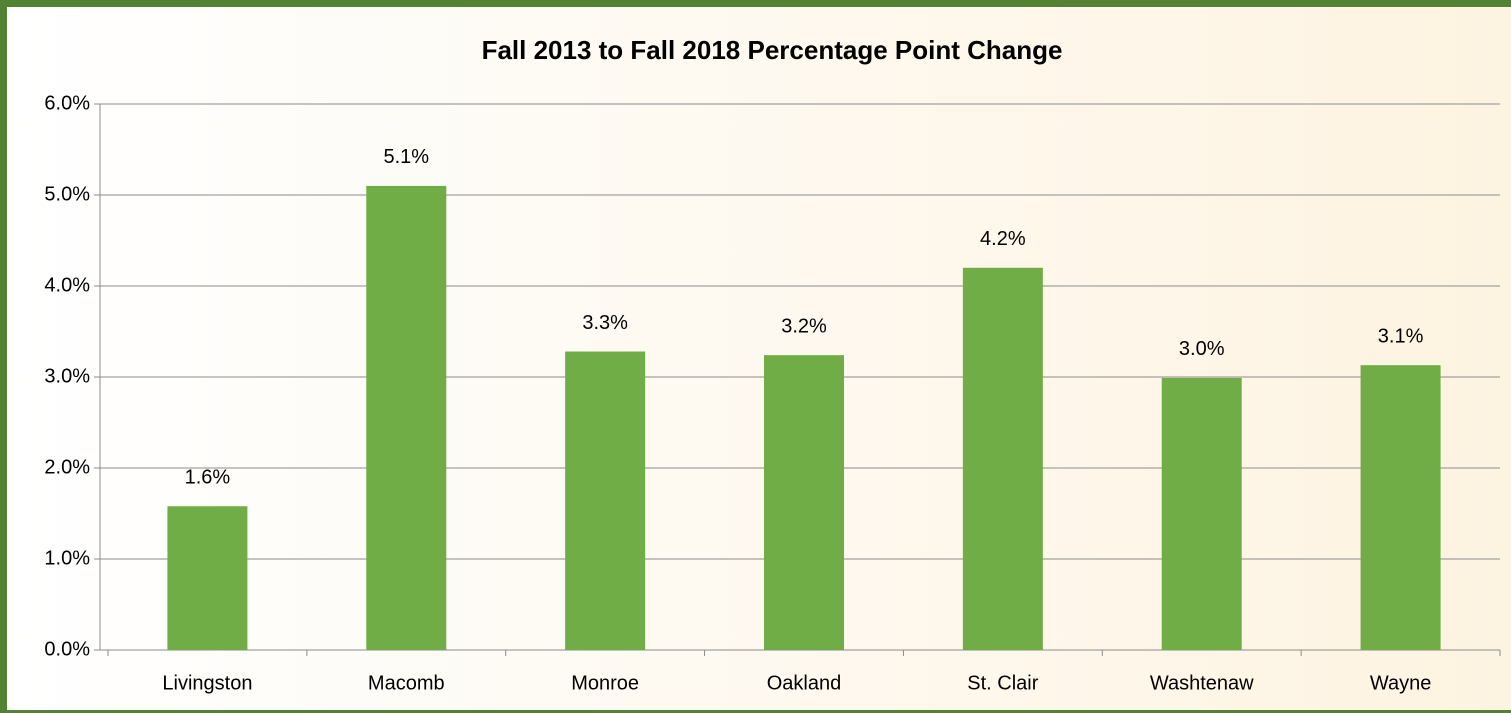 The width and height of the screenshot is (1511, 713). What do you see at coordinates (67, 194) in the screenshot?
I see `y-tick-label: 5.0%` at bounding box center [67, 194].